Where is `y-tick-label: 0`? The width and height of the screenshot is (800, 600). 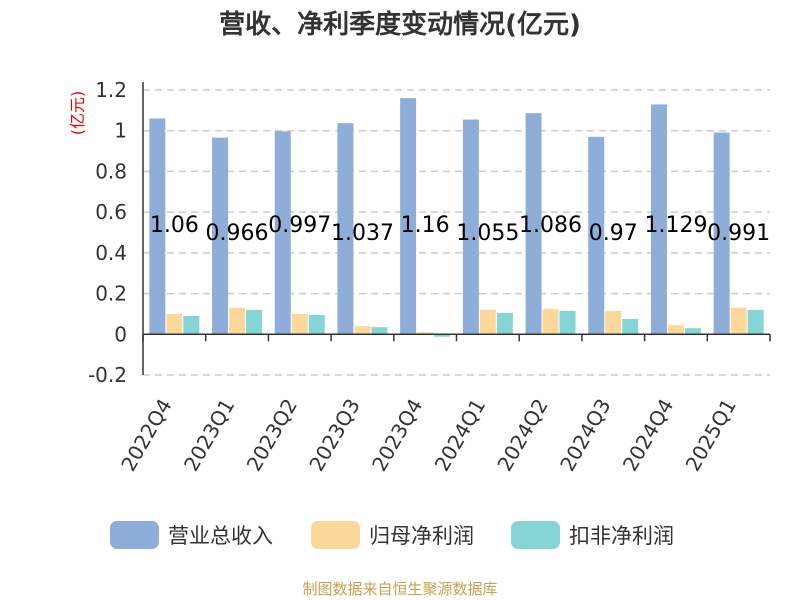 y-tick-label: 0 is located at coordinates (120, 334).